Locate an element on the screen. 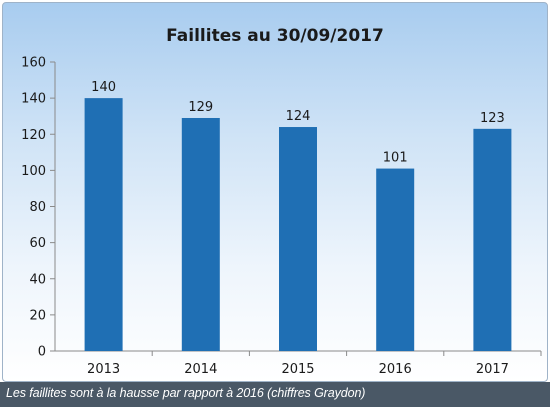 The height and width of the screenshot is (407, 550). bar-2016 is located at coordinates (395, 259).